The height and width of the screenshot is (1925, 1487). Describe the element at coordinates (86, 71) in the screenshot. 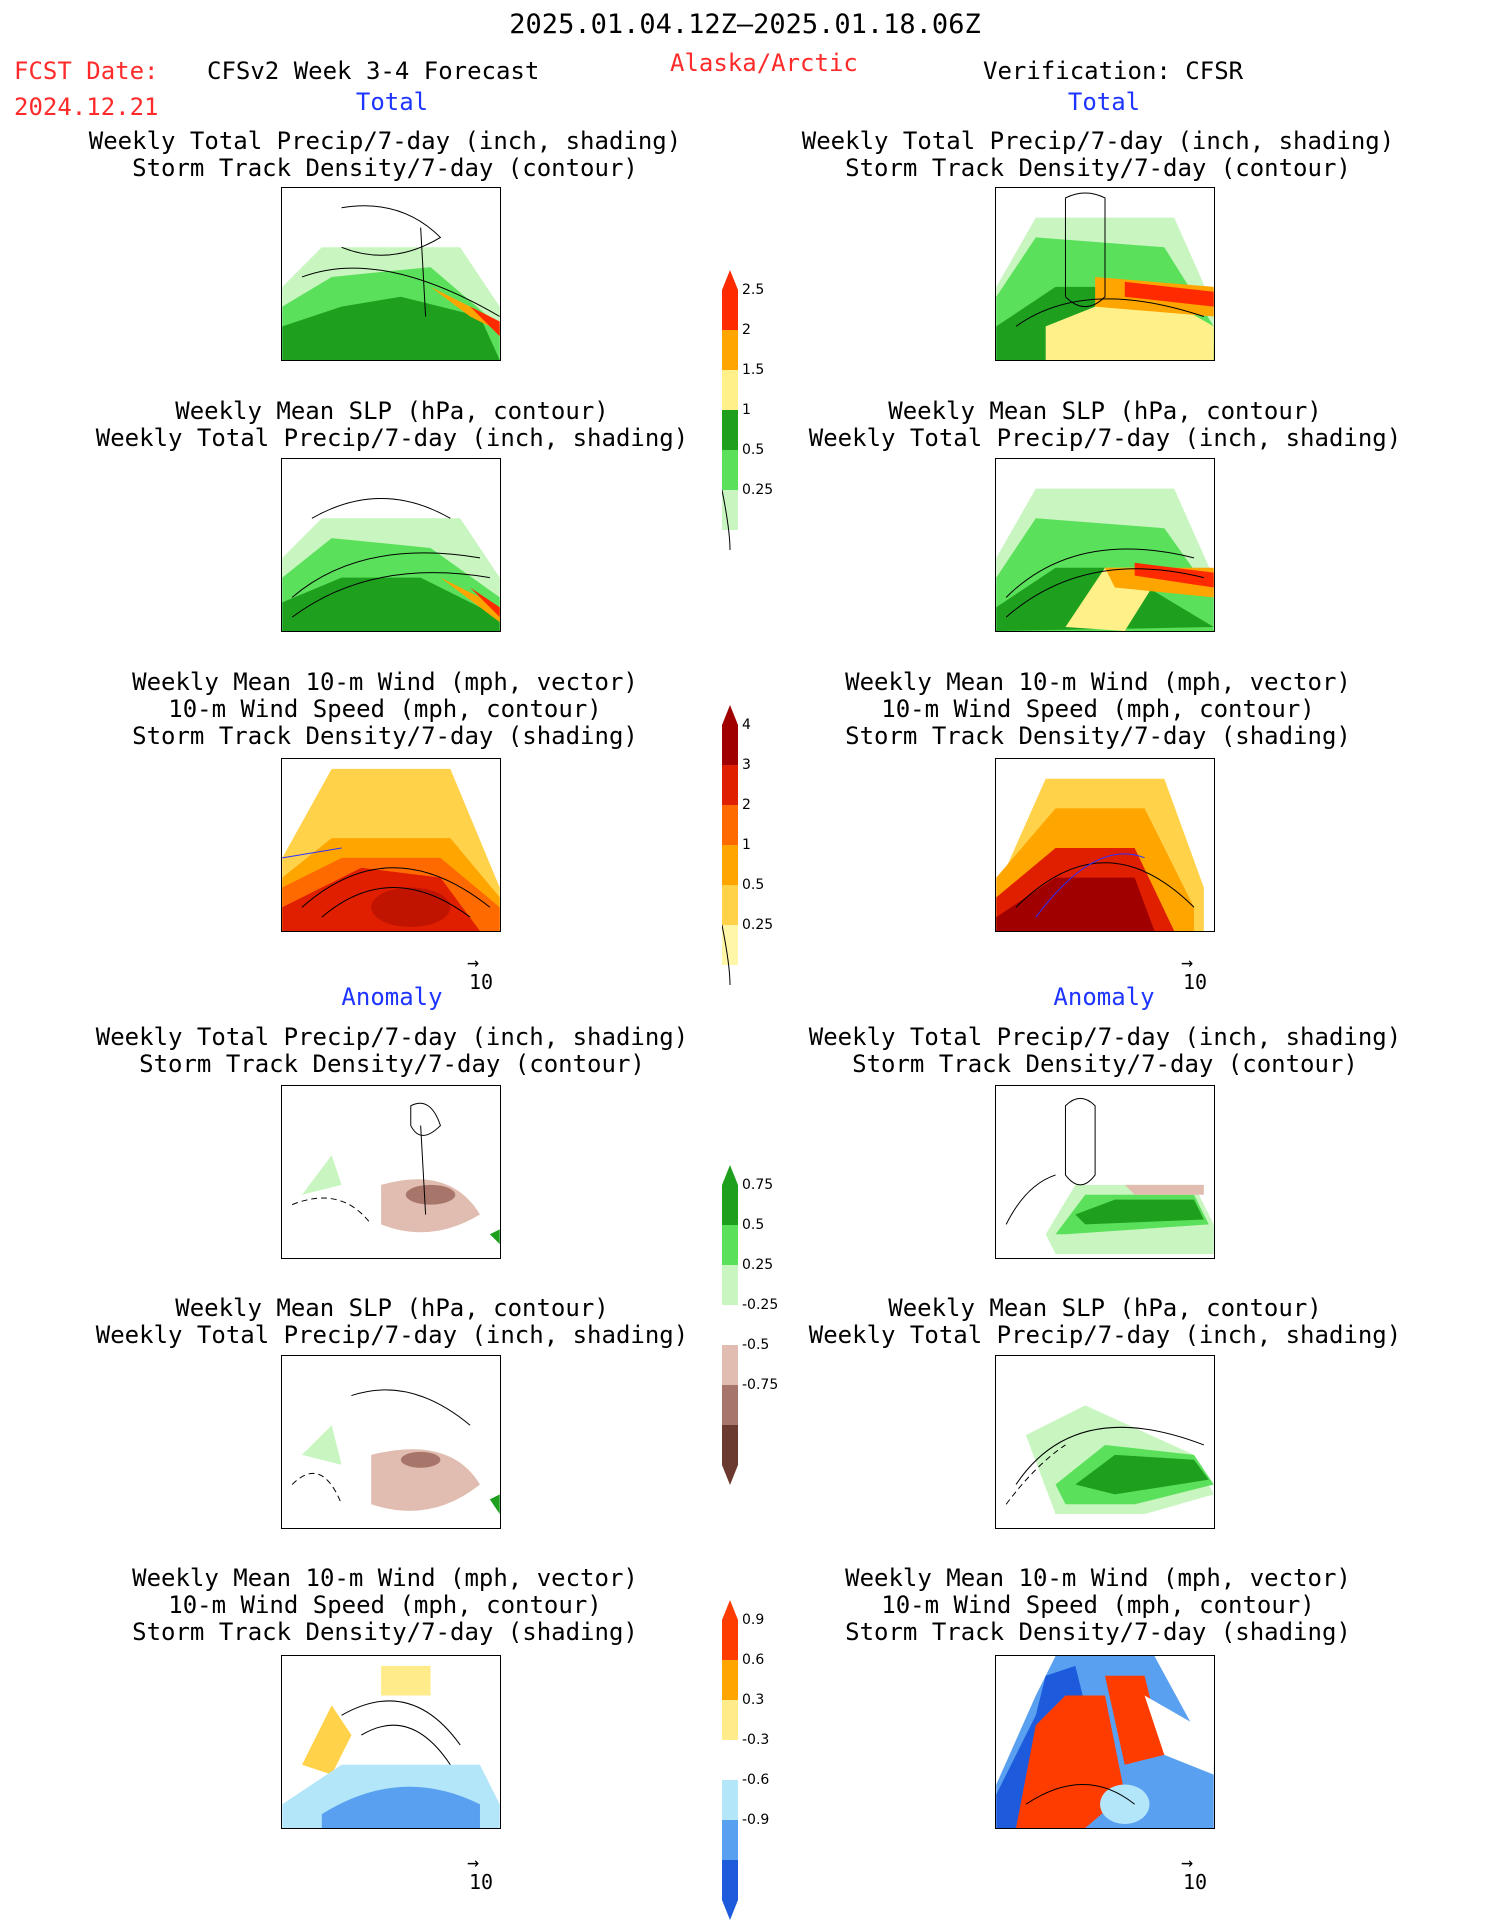

I see `fcst-date-label: FCST Date:` at that location.